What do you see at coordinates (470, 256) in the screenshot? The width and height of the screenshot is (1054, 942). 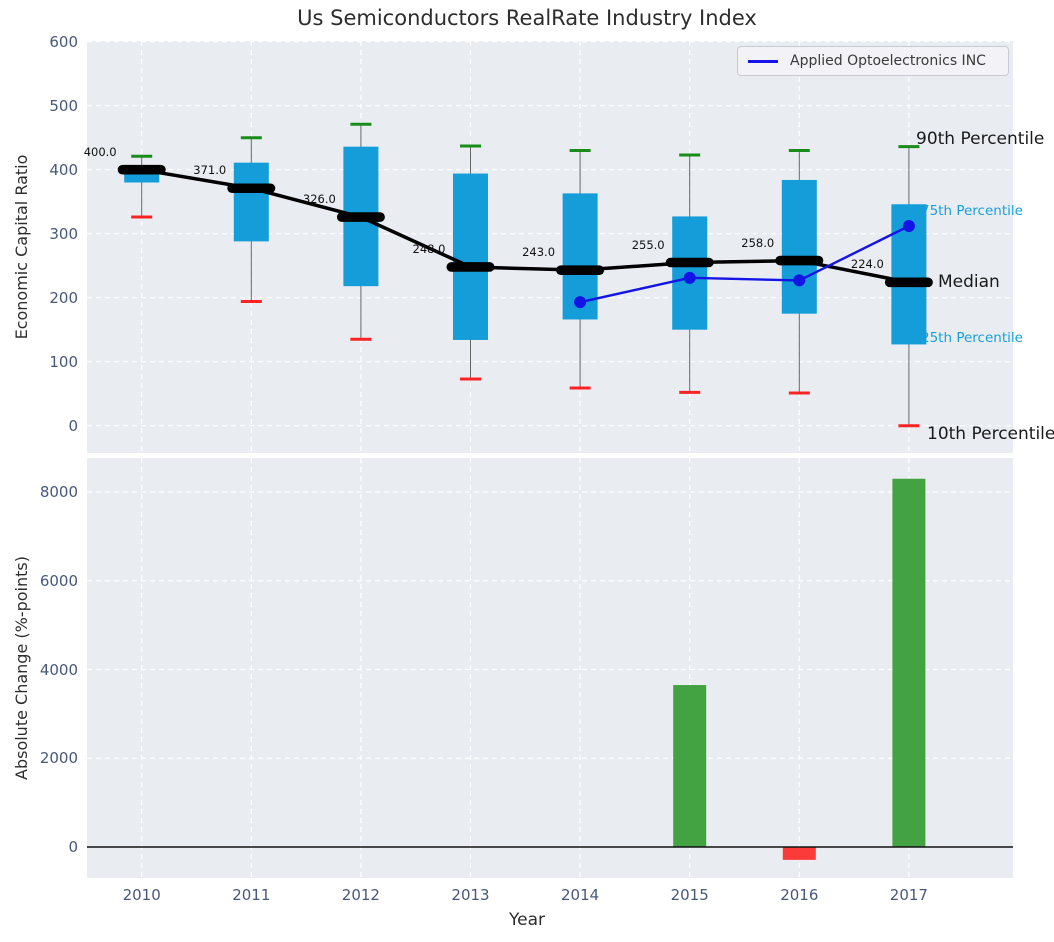 I see `iqr-box-2013` at bounding box center [470, 256].